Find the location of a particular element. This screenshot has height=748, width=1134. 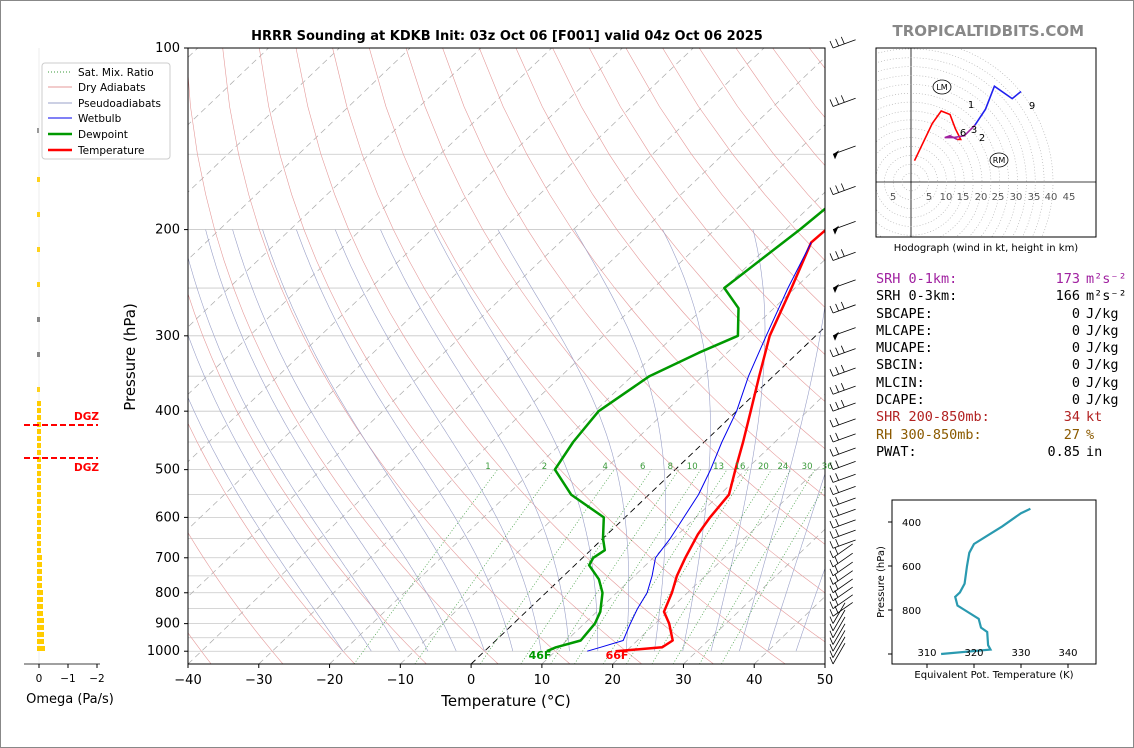

stat-value: 34 is located at coordinates (1071, 417).